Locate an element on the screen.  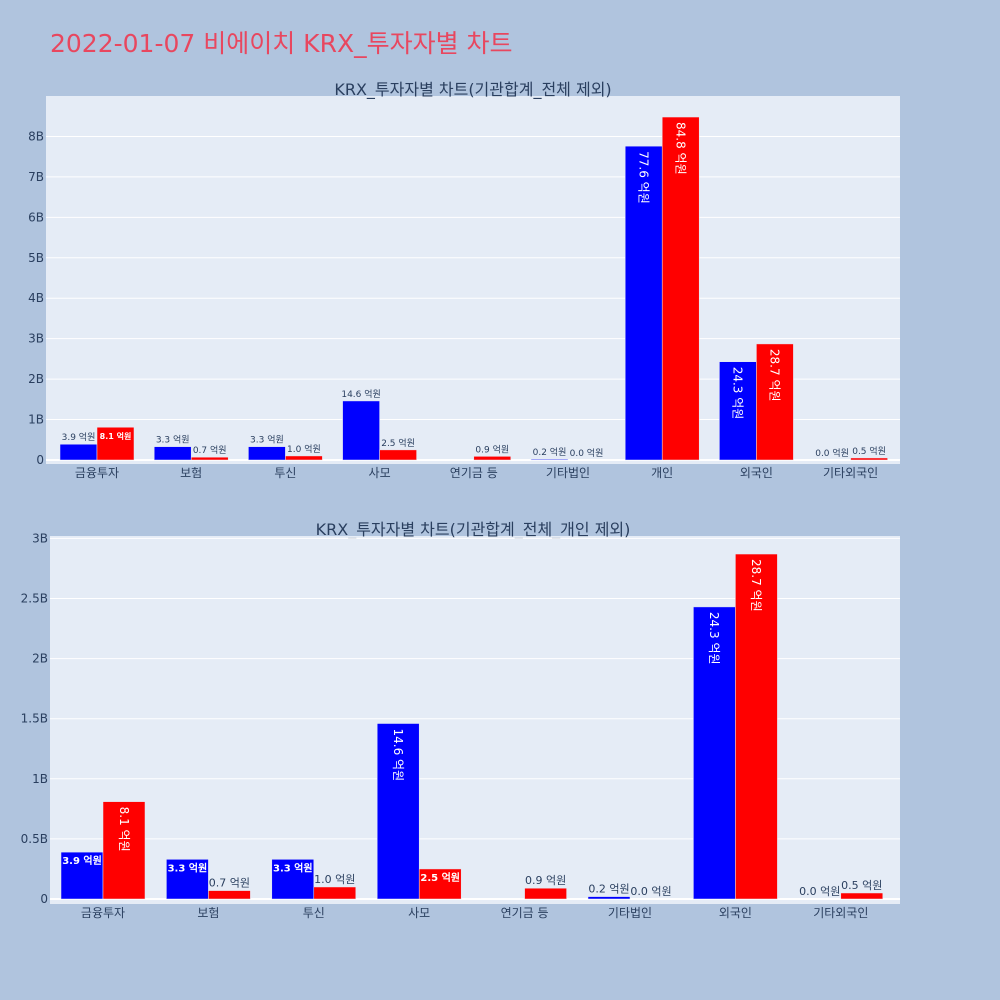
data-label: 77.6 억원 is located at coordinates (644, 177).